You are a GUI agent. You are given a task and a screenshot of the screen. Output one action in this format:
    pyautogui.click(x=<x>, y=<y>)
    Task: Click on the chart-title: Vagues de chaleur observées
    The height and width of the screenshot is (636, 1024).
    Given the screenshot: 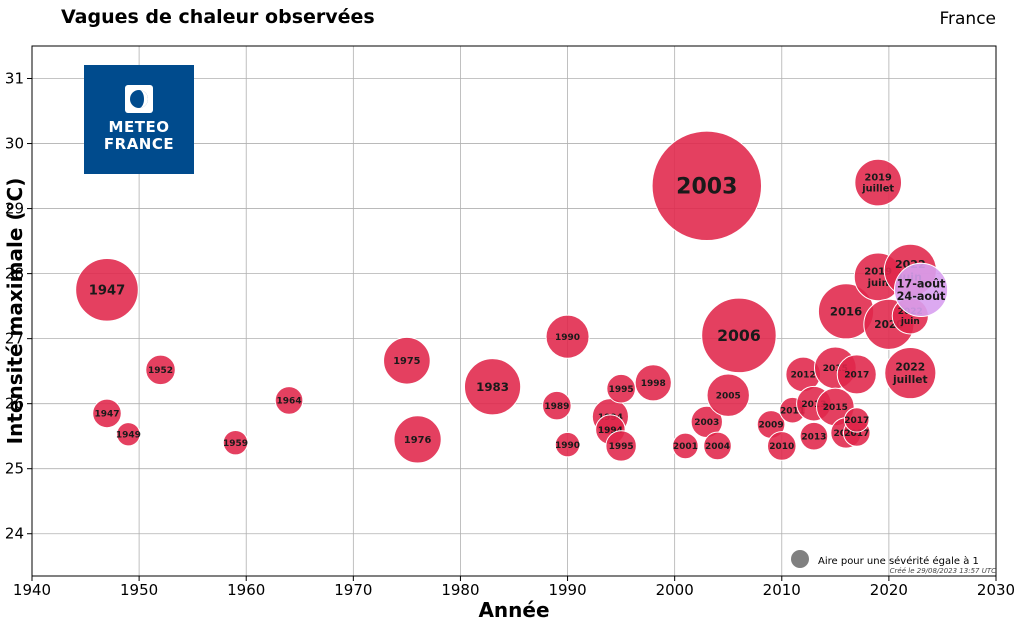 What is the action you would take?
    pyautogui.click(x=218, y=17)
    